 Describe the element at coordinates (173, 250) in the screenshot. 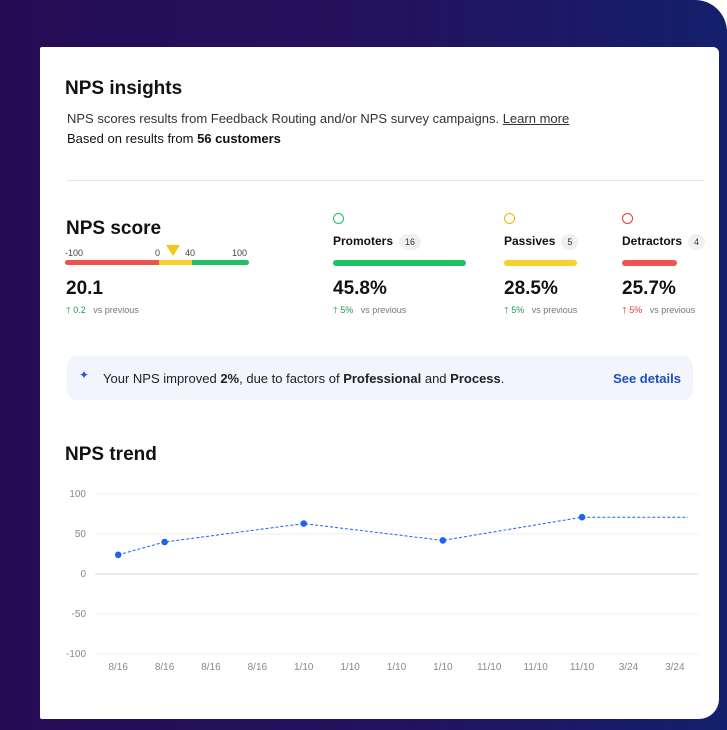

I see `score-marker-icon` at that location.